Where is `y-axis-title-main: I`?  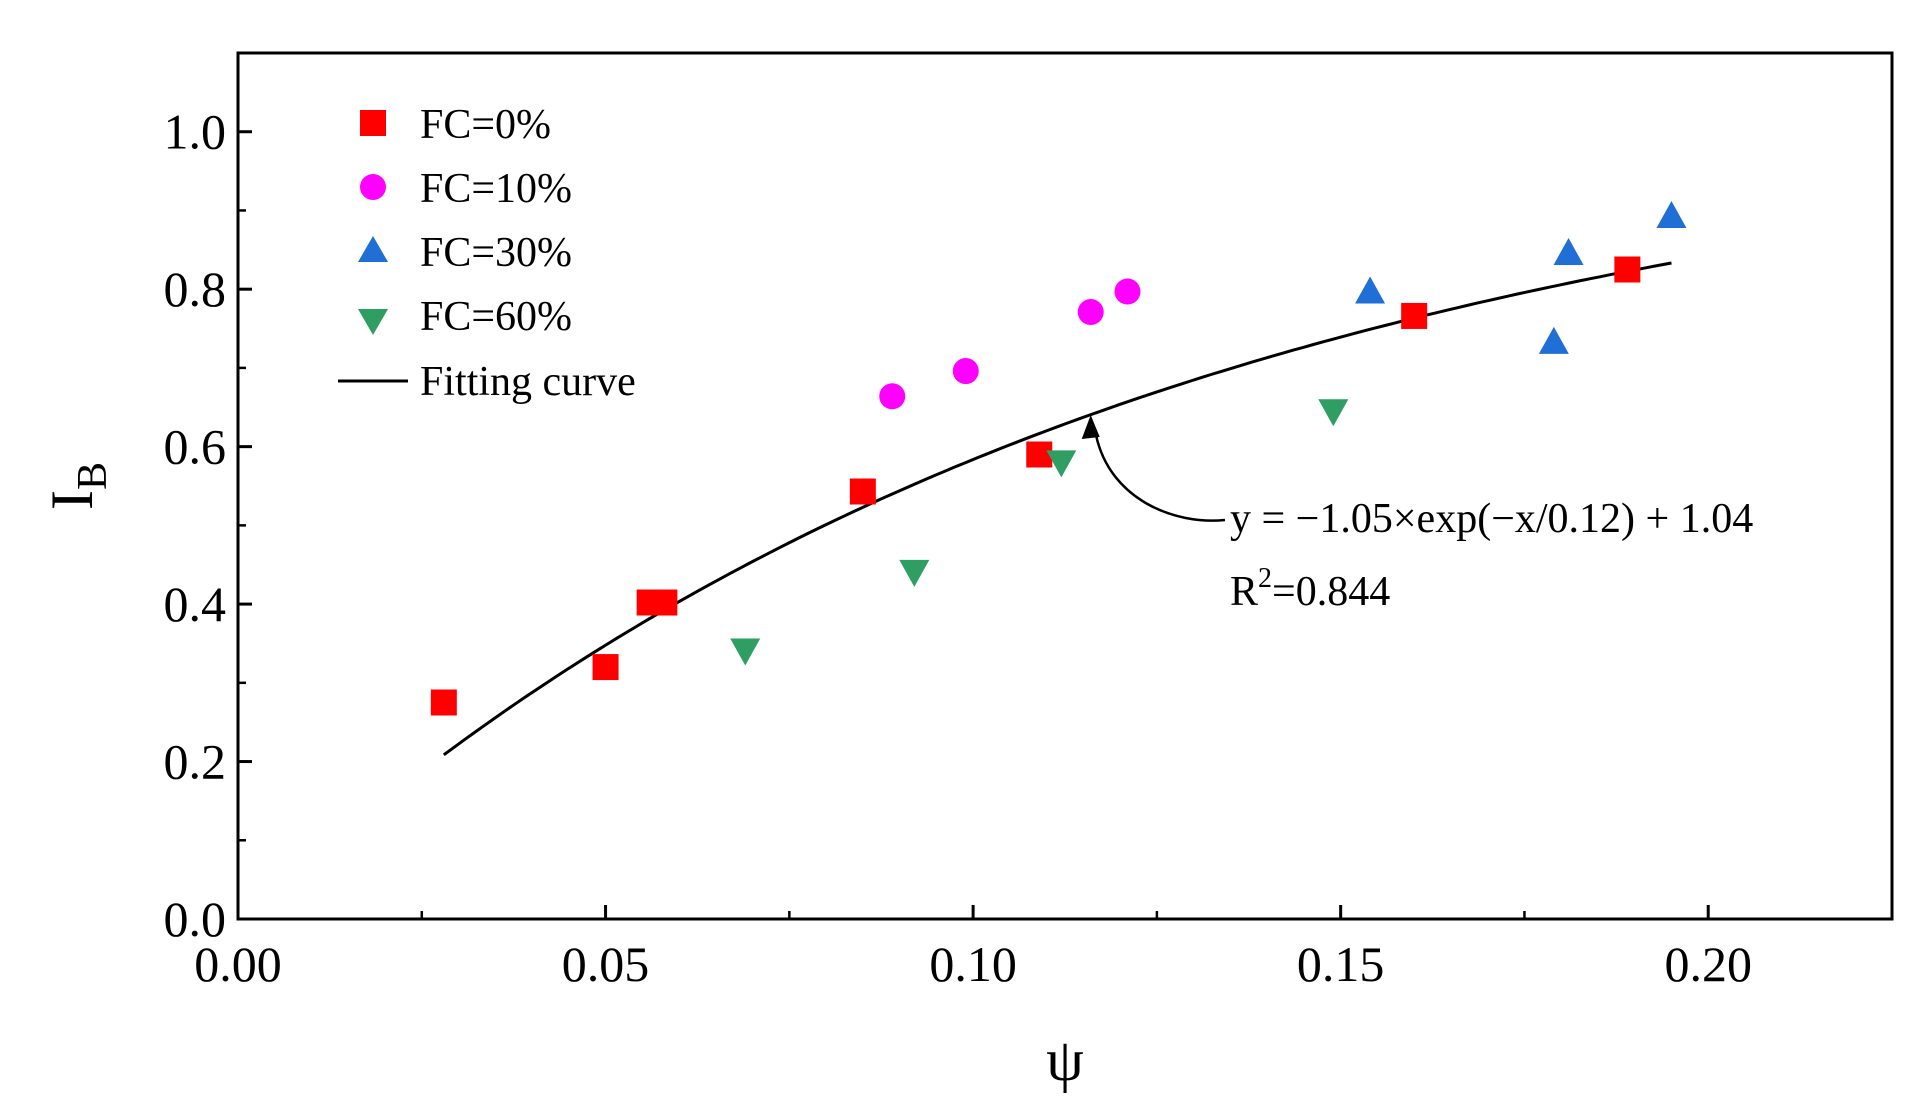
y-axis-title-main: I is located at coordinates (72, 500).